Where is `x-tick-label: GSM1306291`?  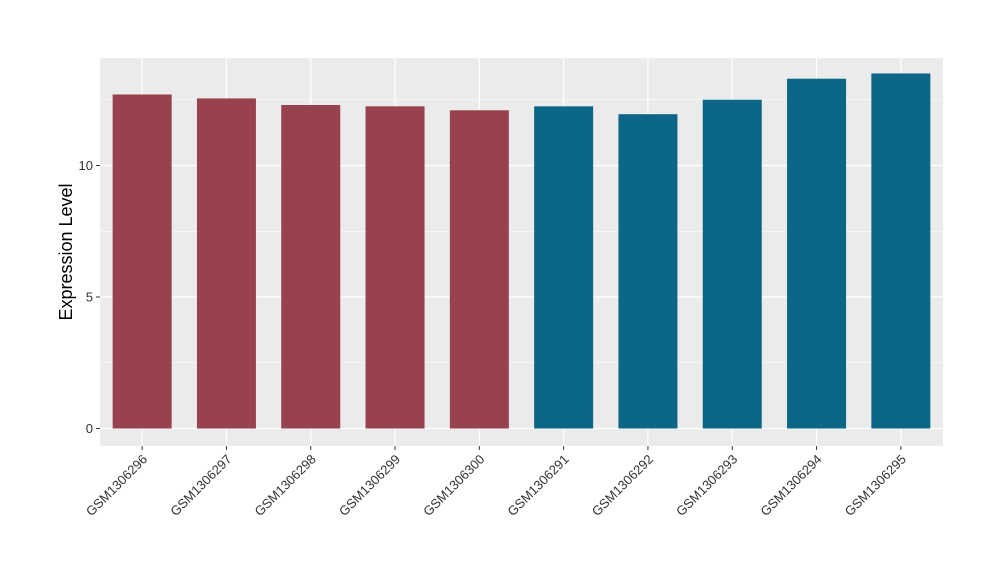 x-tick-label: GSM1306291 is located at coordinates (537, 485).